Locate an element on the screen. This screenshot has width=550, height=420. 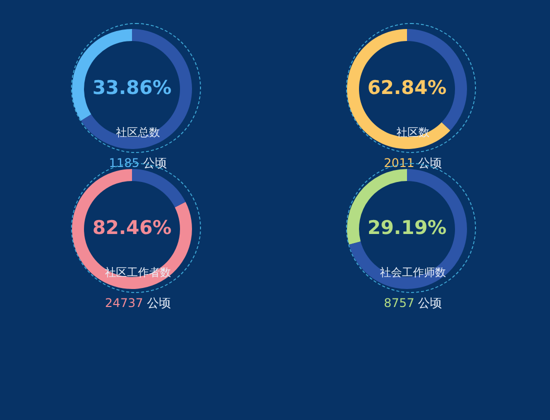
text: 2011 公顷 is located at coordinates (413, 163).